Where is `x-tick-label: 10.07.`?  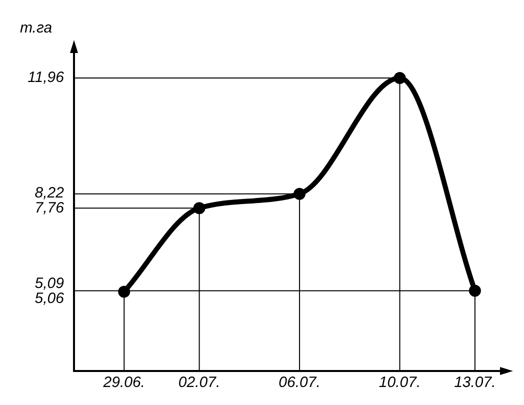
x-tick-label: 10.07. is located at coordinates (399, 383).